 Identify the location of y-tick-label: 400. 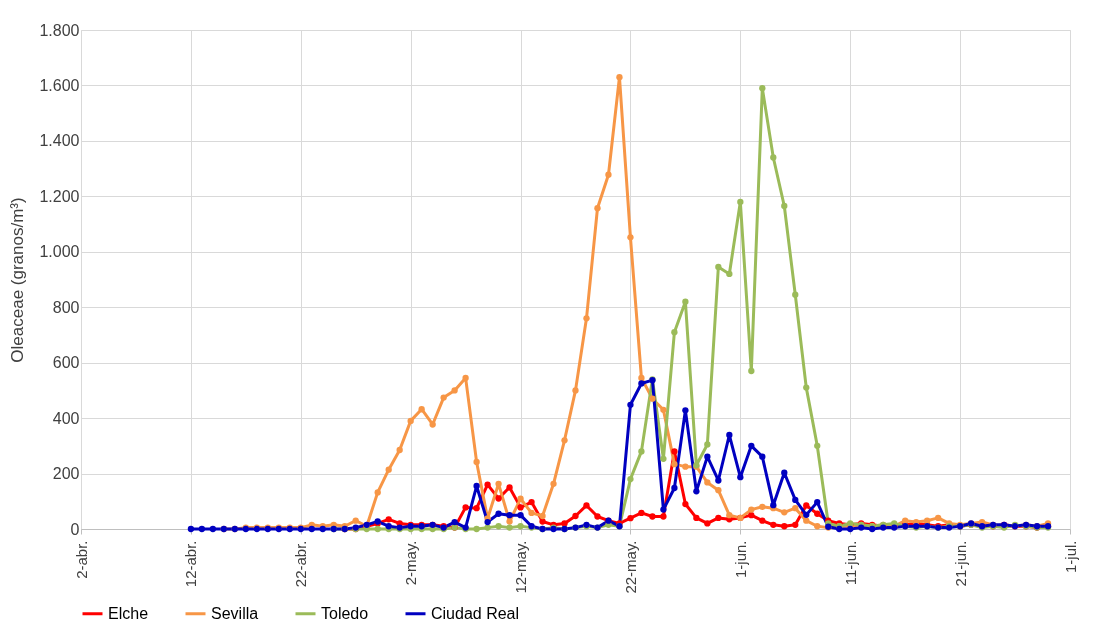
(66, 418).